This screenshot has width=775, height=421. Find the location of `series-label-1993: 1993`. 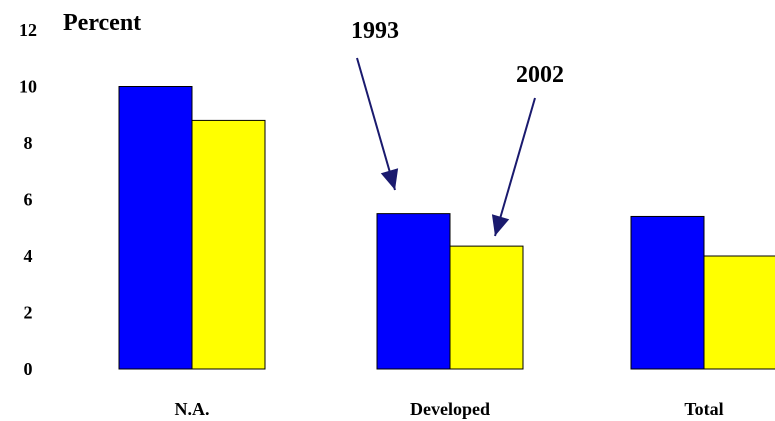

series-label-1993: 1993 is located at coordinates (375, 31).